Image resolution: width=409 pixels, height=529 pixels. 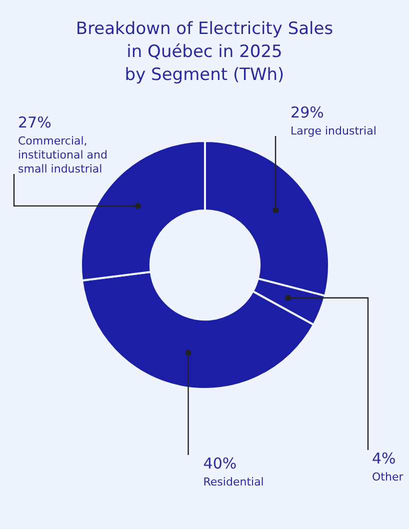 I want to click on data-label: 40%, so click(x=220, y=463).